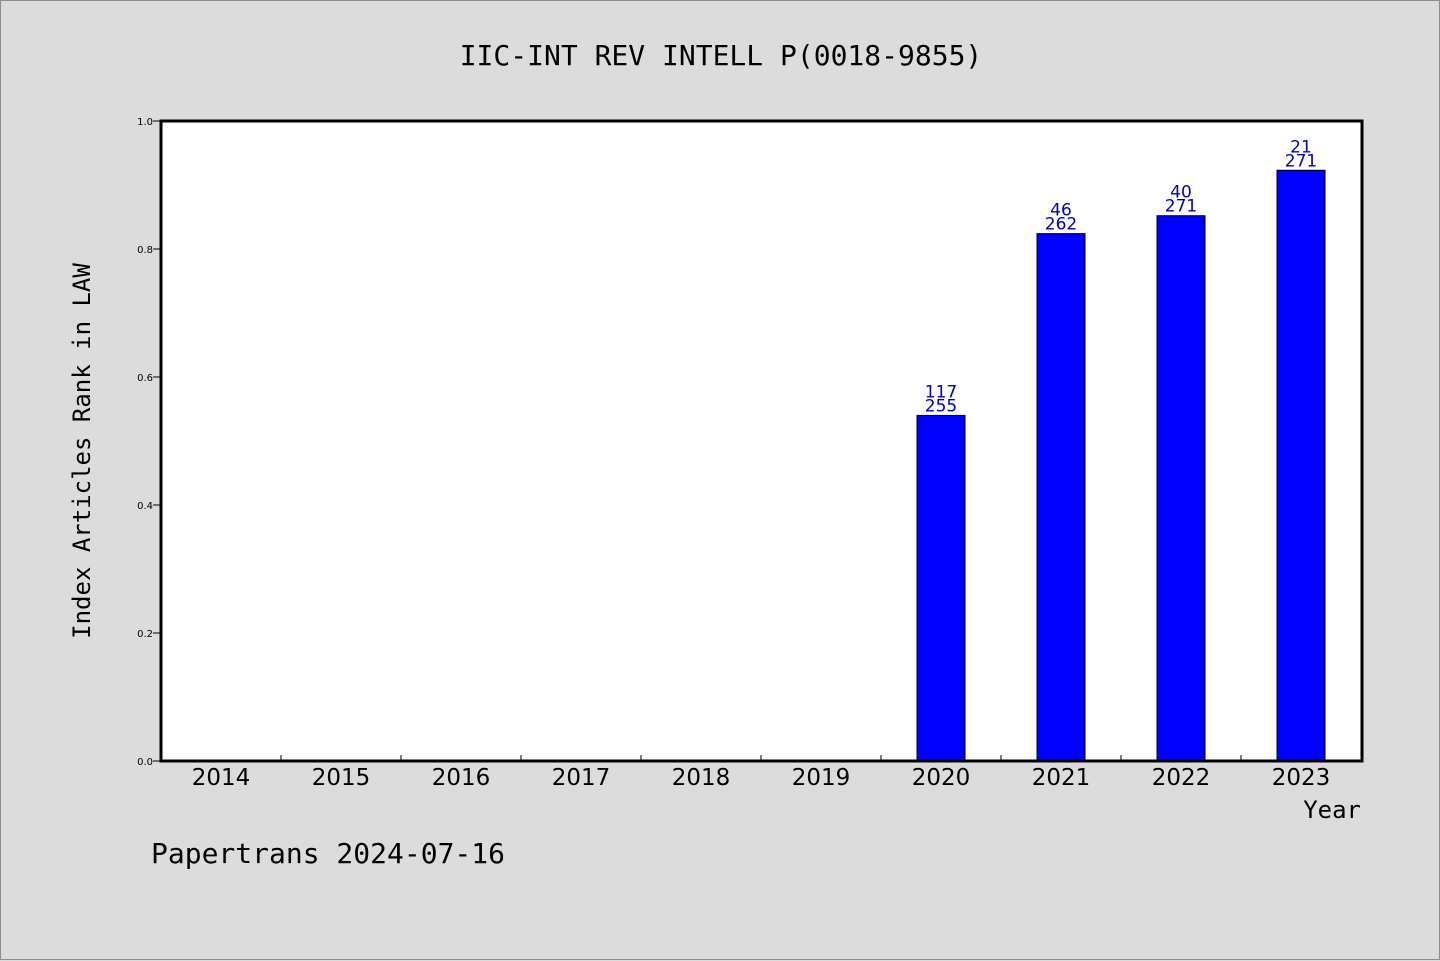  I want to click on x-tick-label: 2023, so click(1301, 778).